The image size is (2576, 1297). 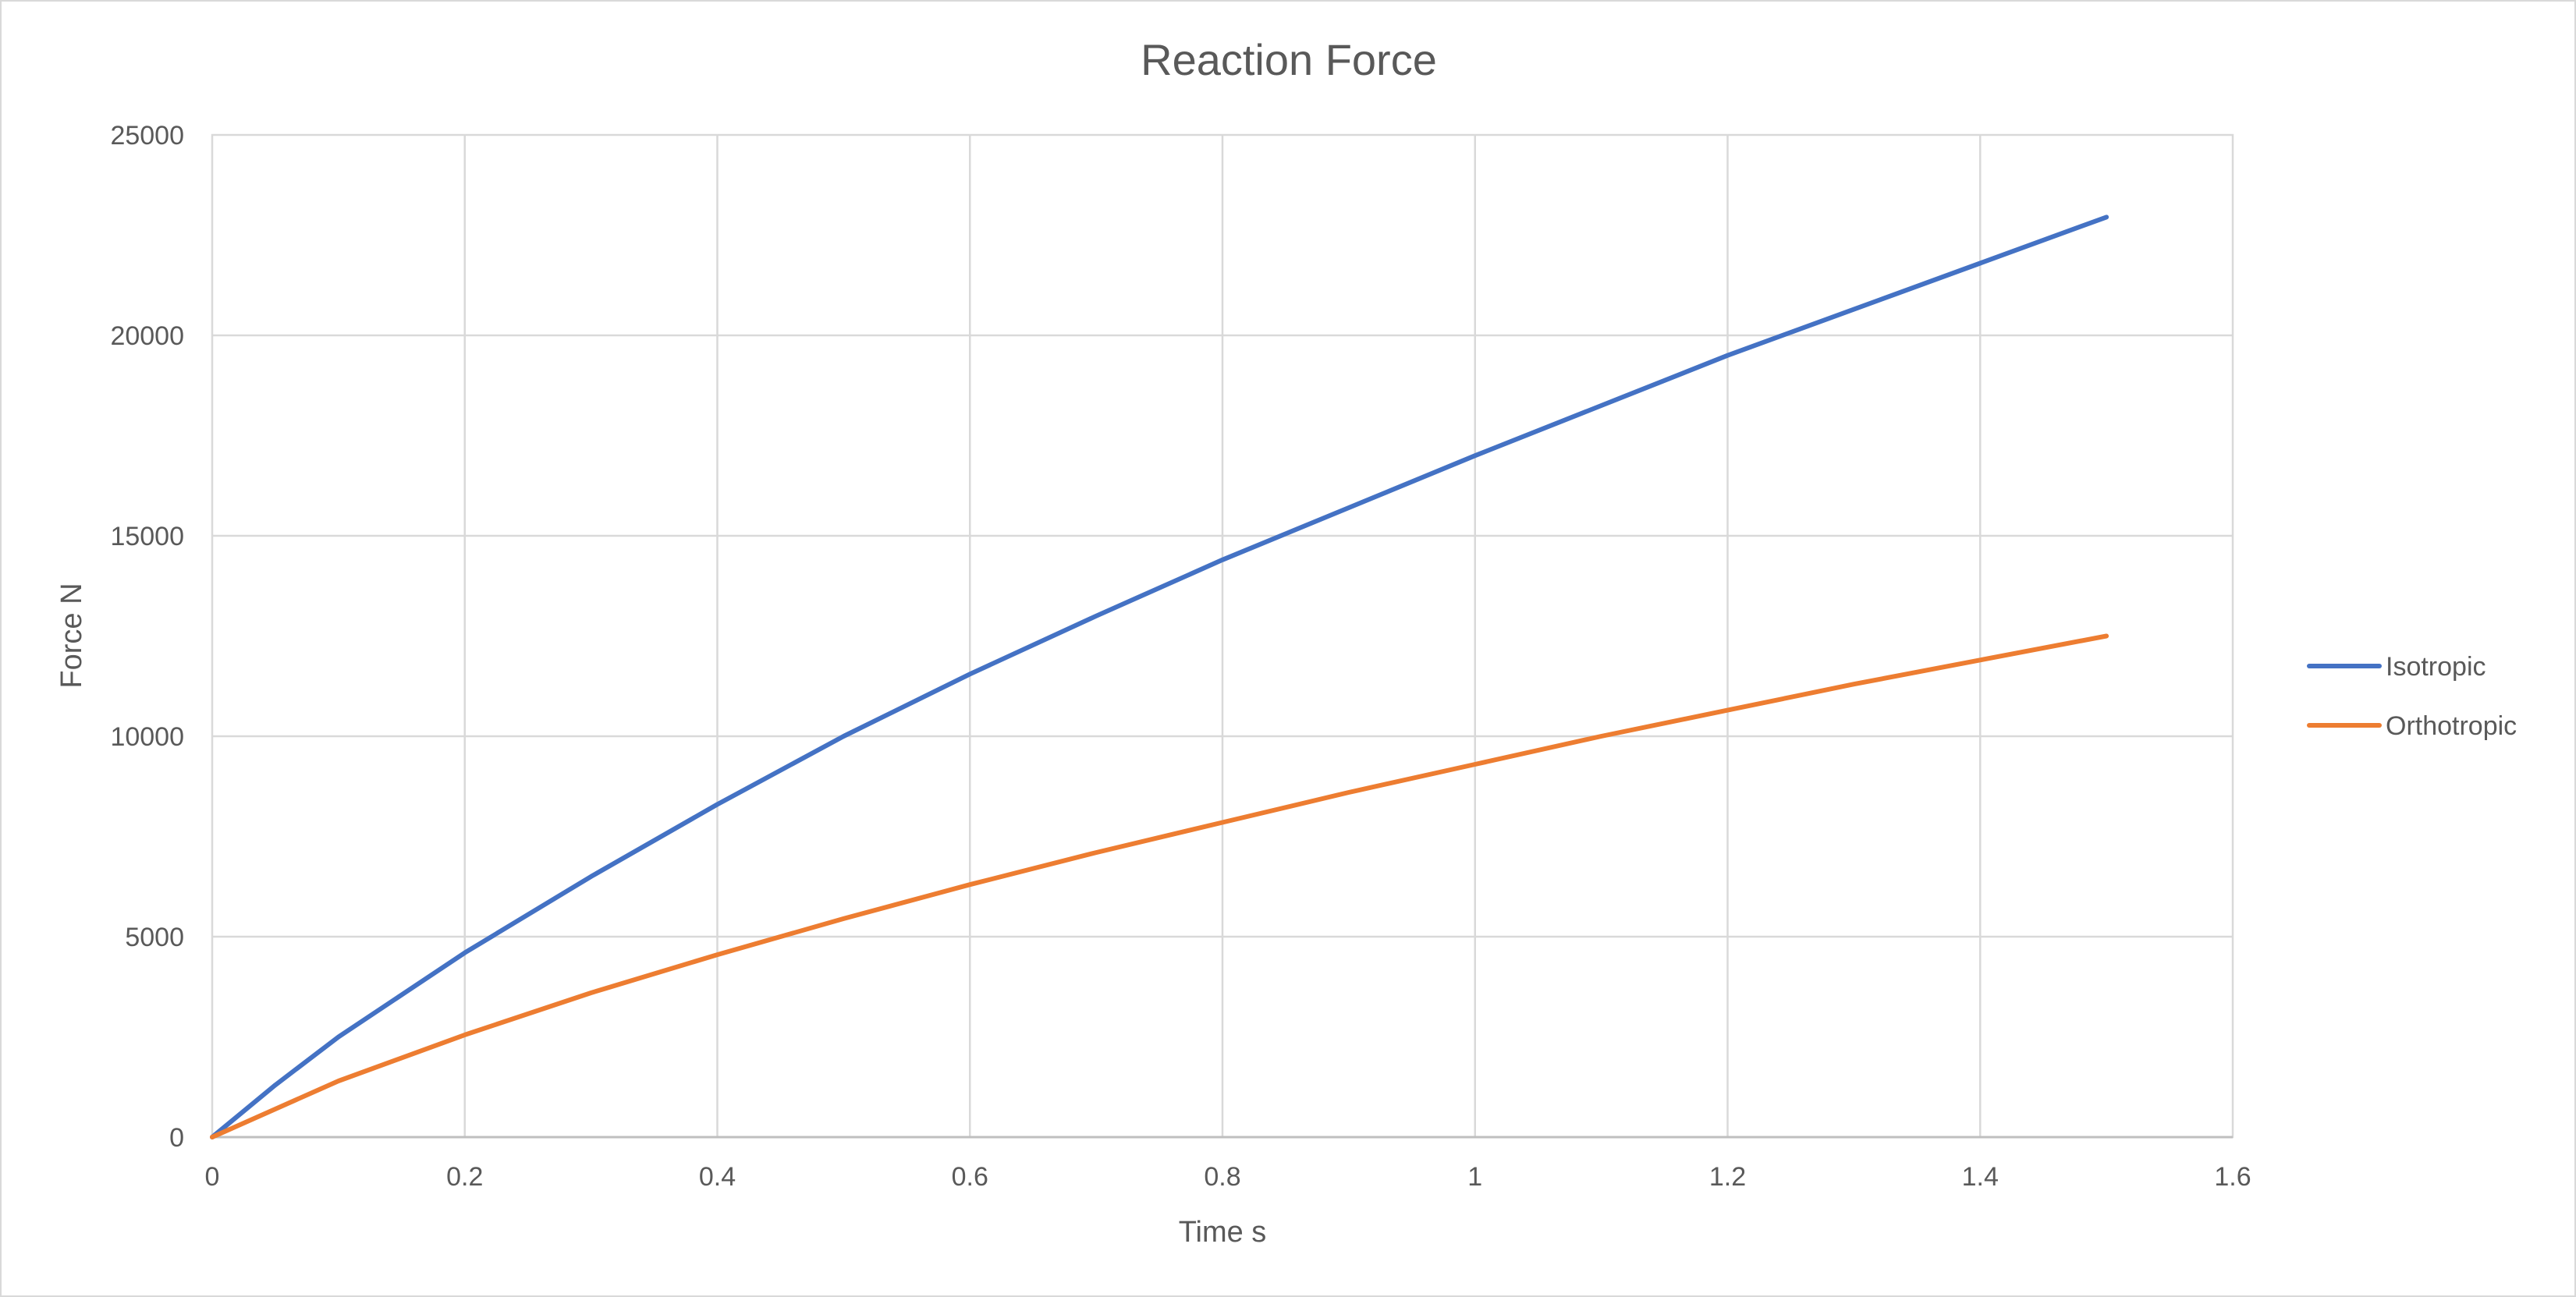 What do you see at coordinates (147, 536) in the screenshot?
I see `y-tick-label: 15000` at bounding box center [147, 536].